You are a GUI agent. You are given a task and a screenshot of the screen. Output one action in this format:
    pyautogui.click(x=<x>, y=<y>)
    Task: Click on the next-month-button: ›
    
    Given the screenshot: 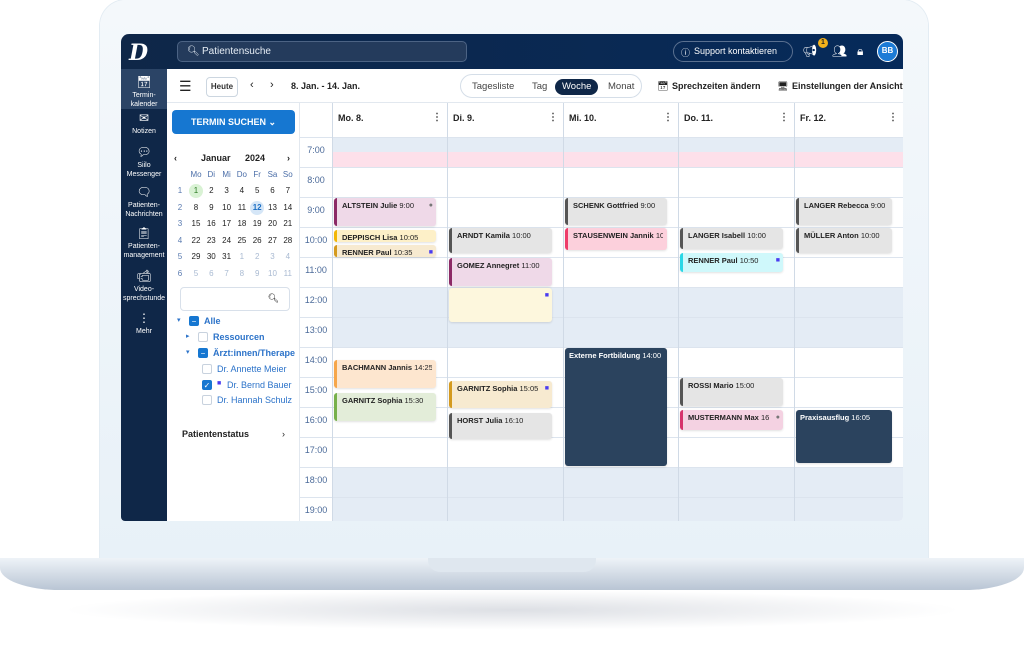 What is the action you would take?
    pyautogui.click(x=288, y=158)
    